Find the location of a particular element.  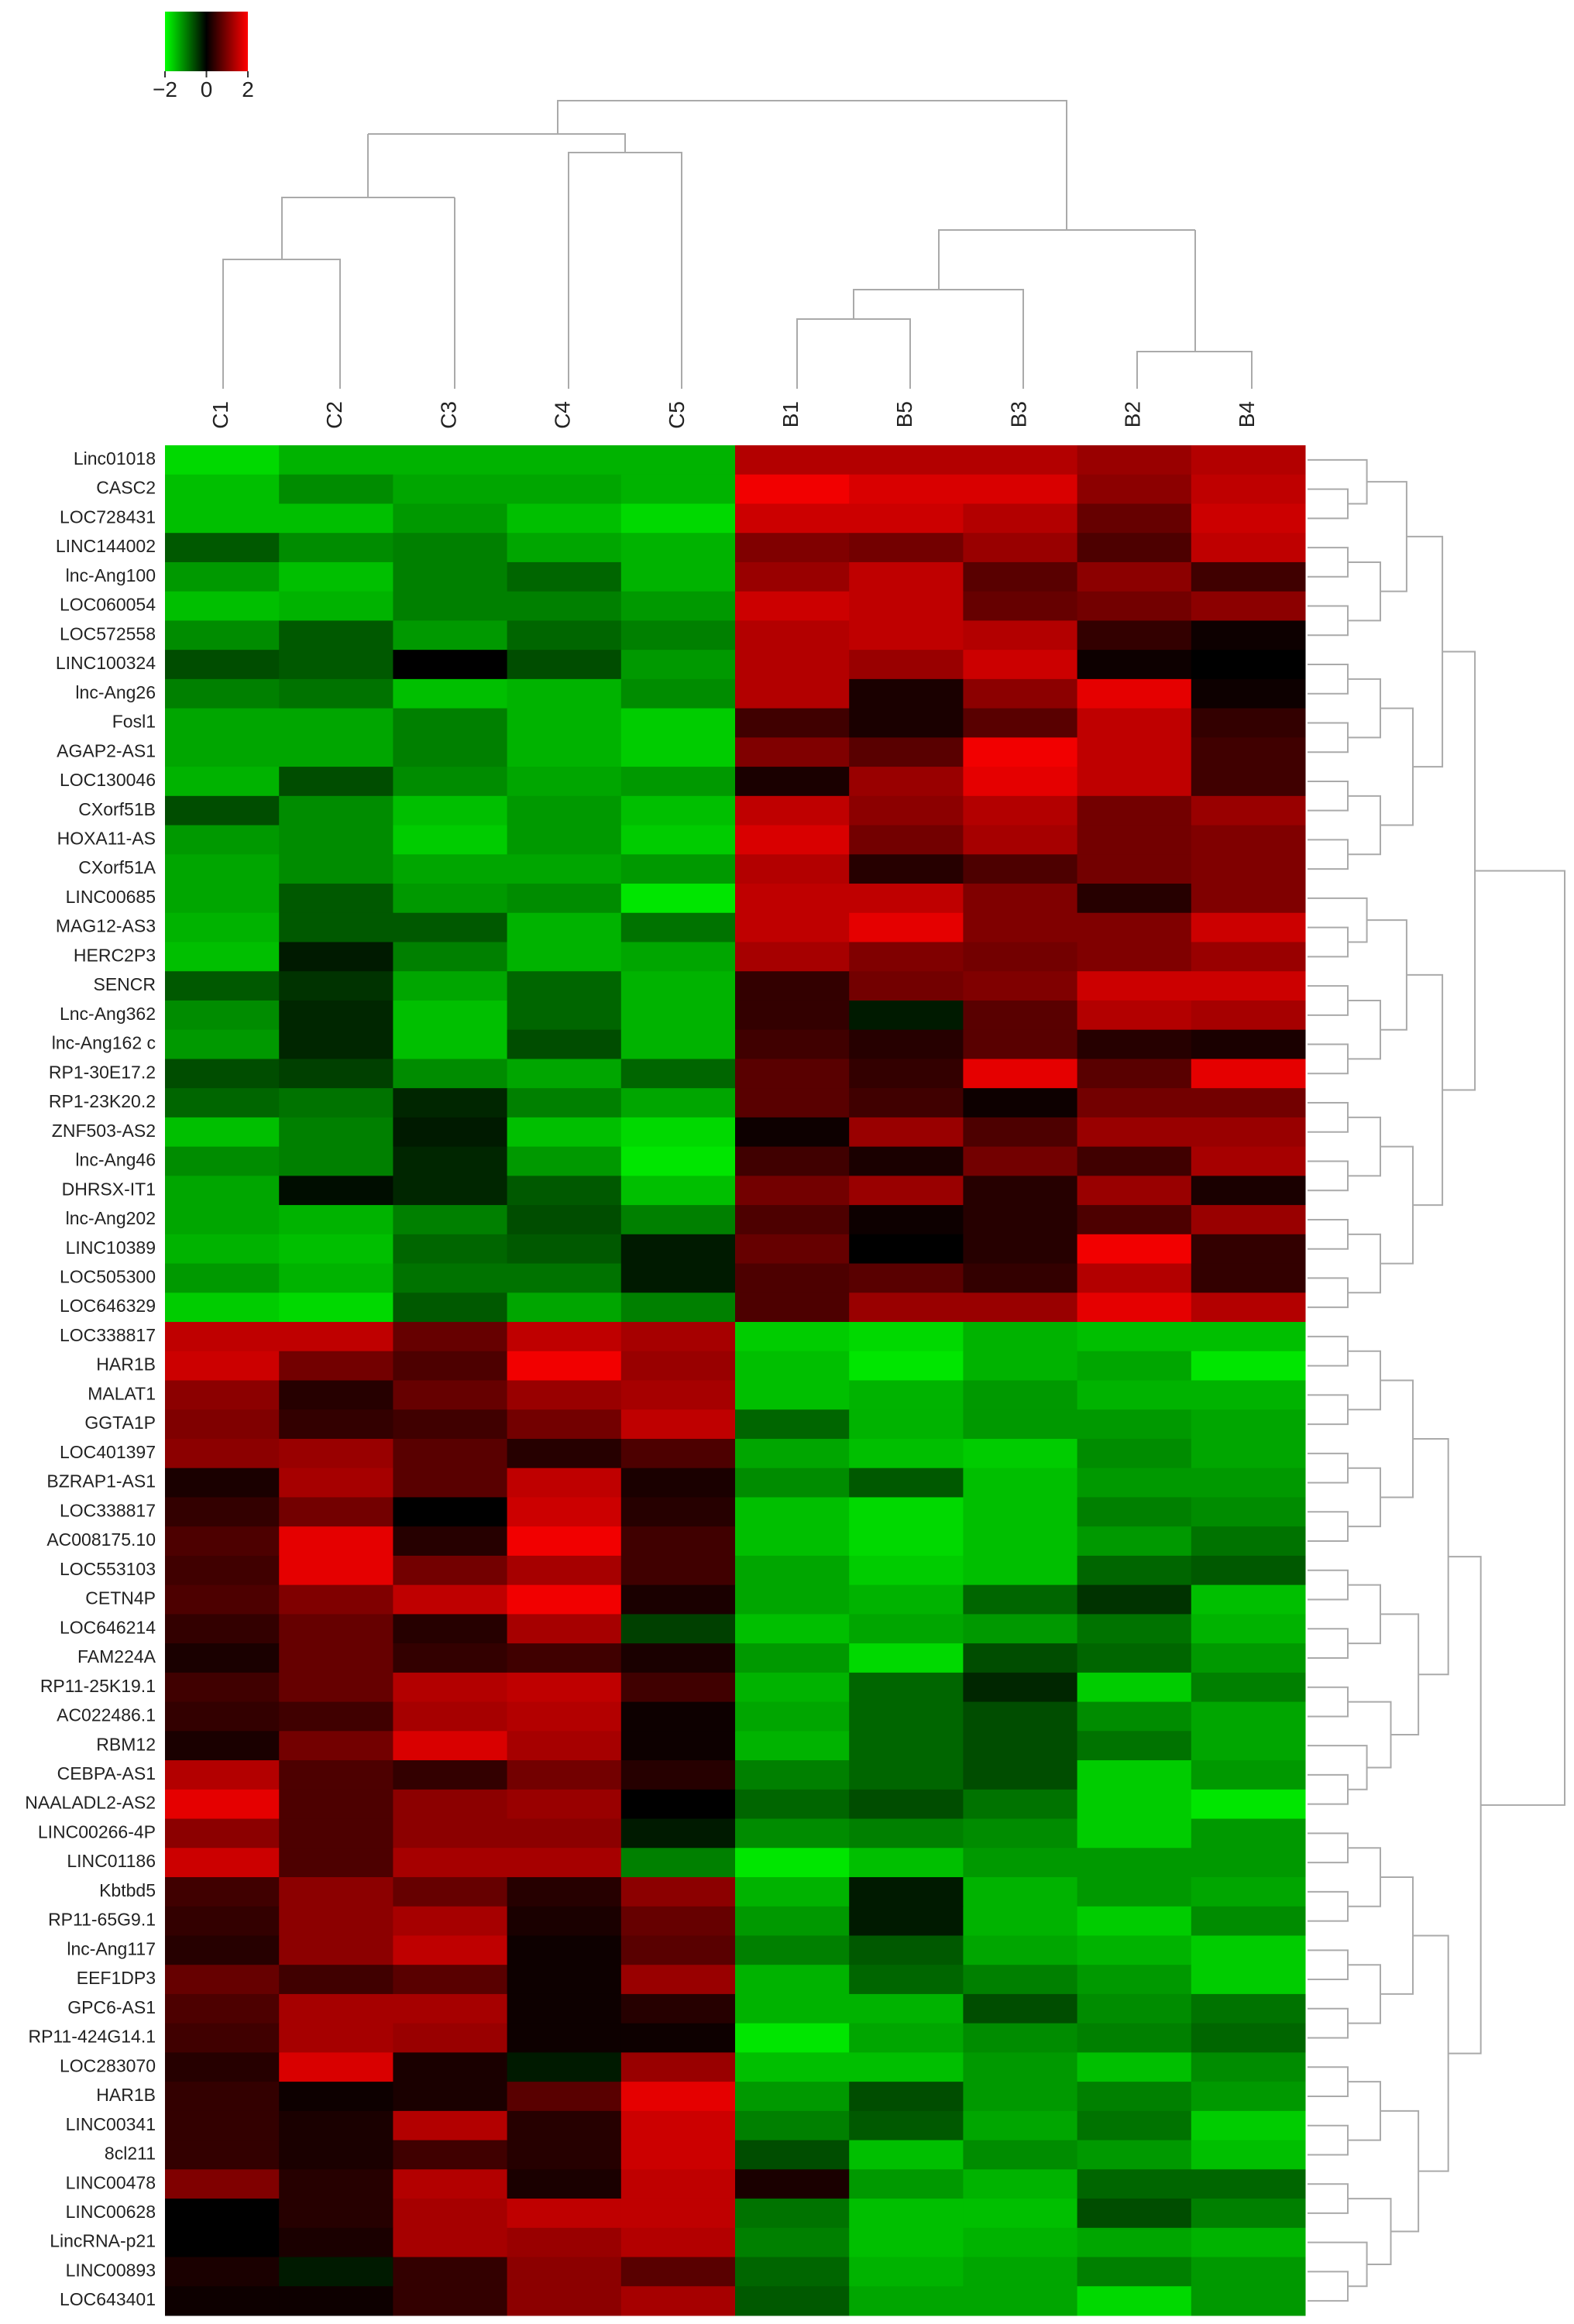

row-label: CXorf51B is located at coordinates (117, 809).